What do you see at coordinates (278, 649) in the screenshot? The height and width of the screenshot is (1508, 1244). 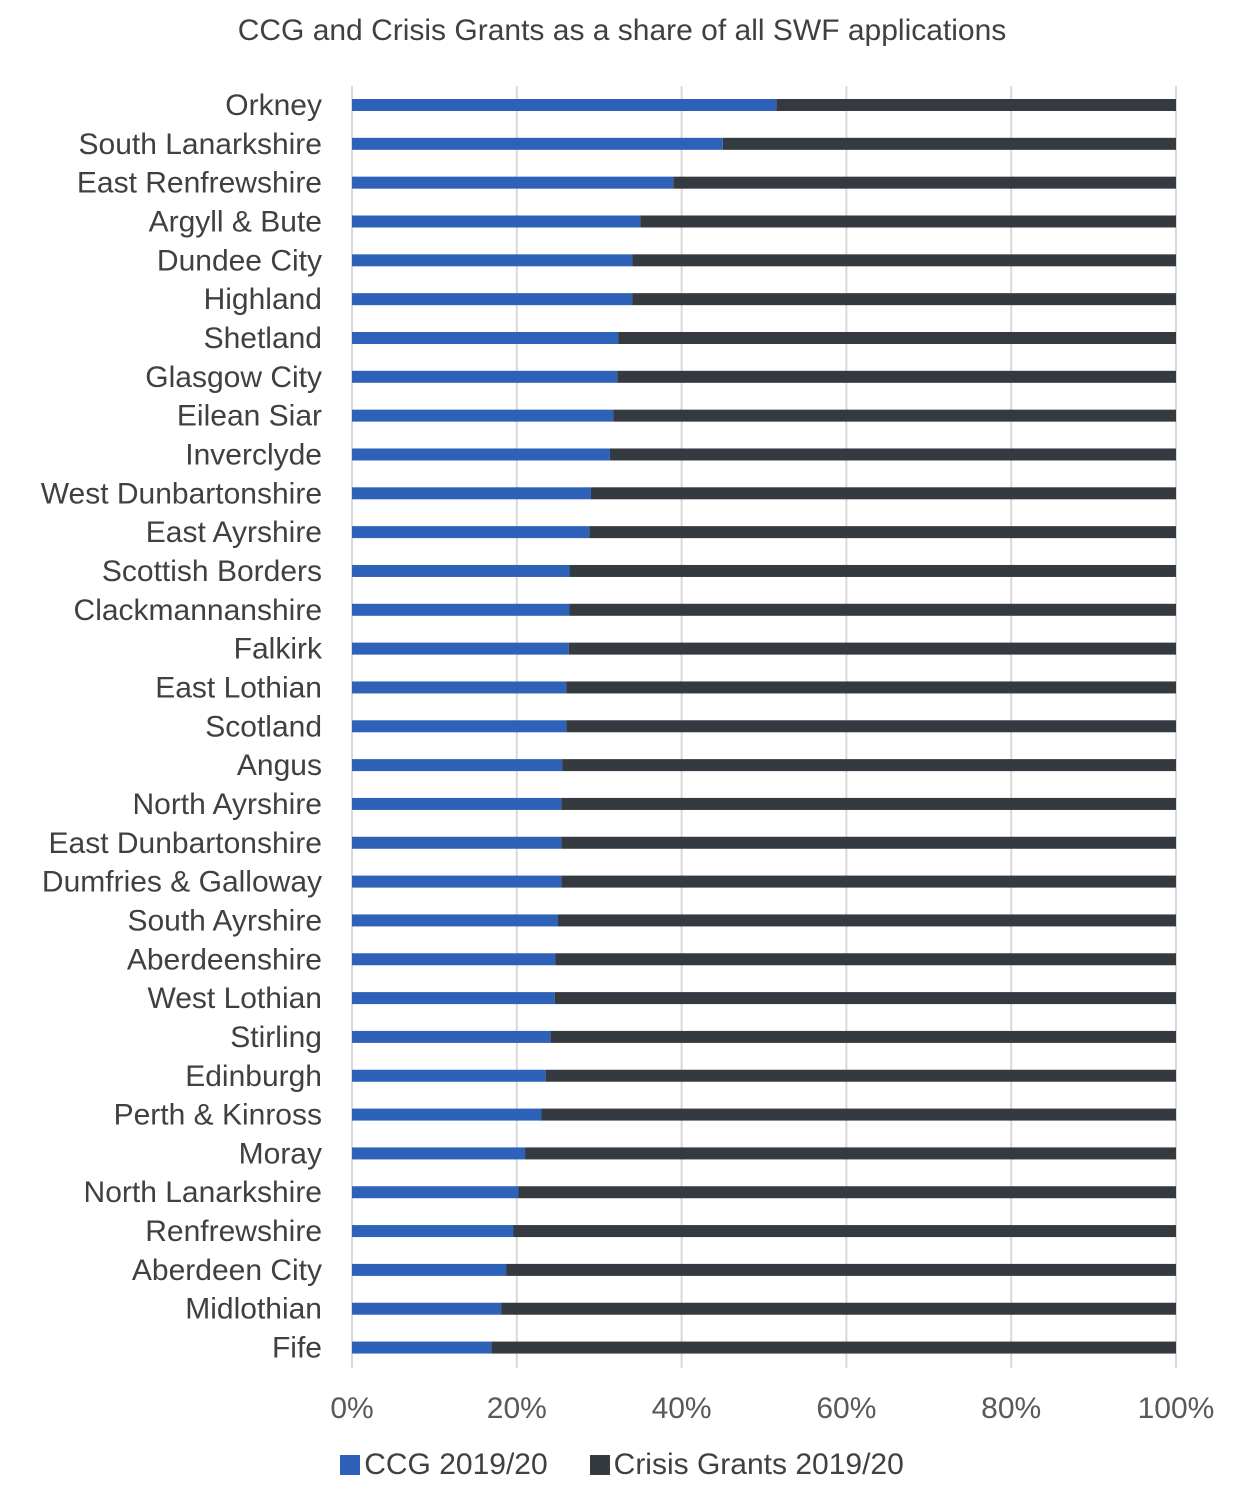 I see `category-label: Falkirk` at bounding box center [278, 649].